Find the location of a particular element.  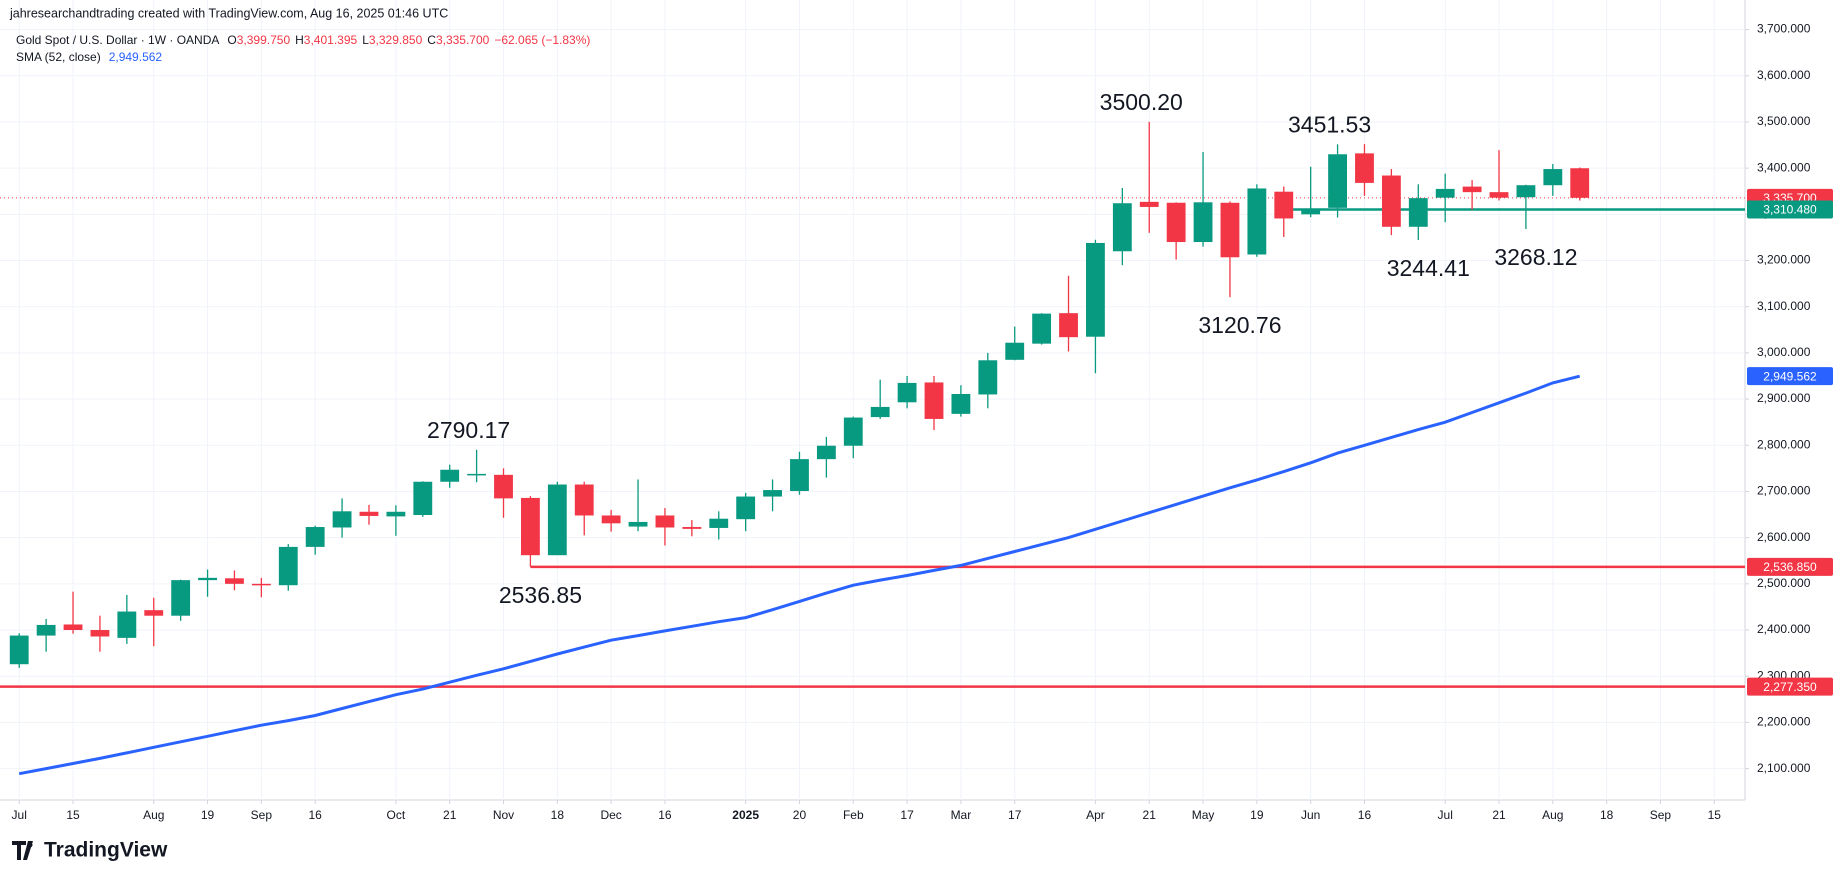

y-tick-label: 2,600.000 is located at coordinates (1784, 537).